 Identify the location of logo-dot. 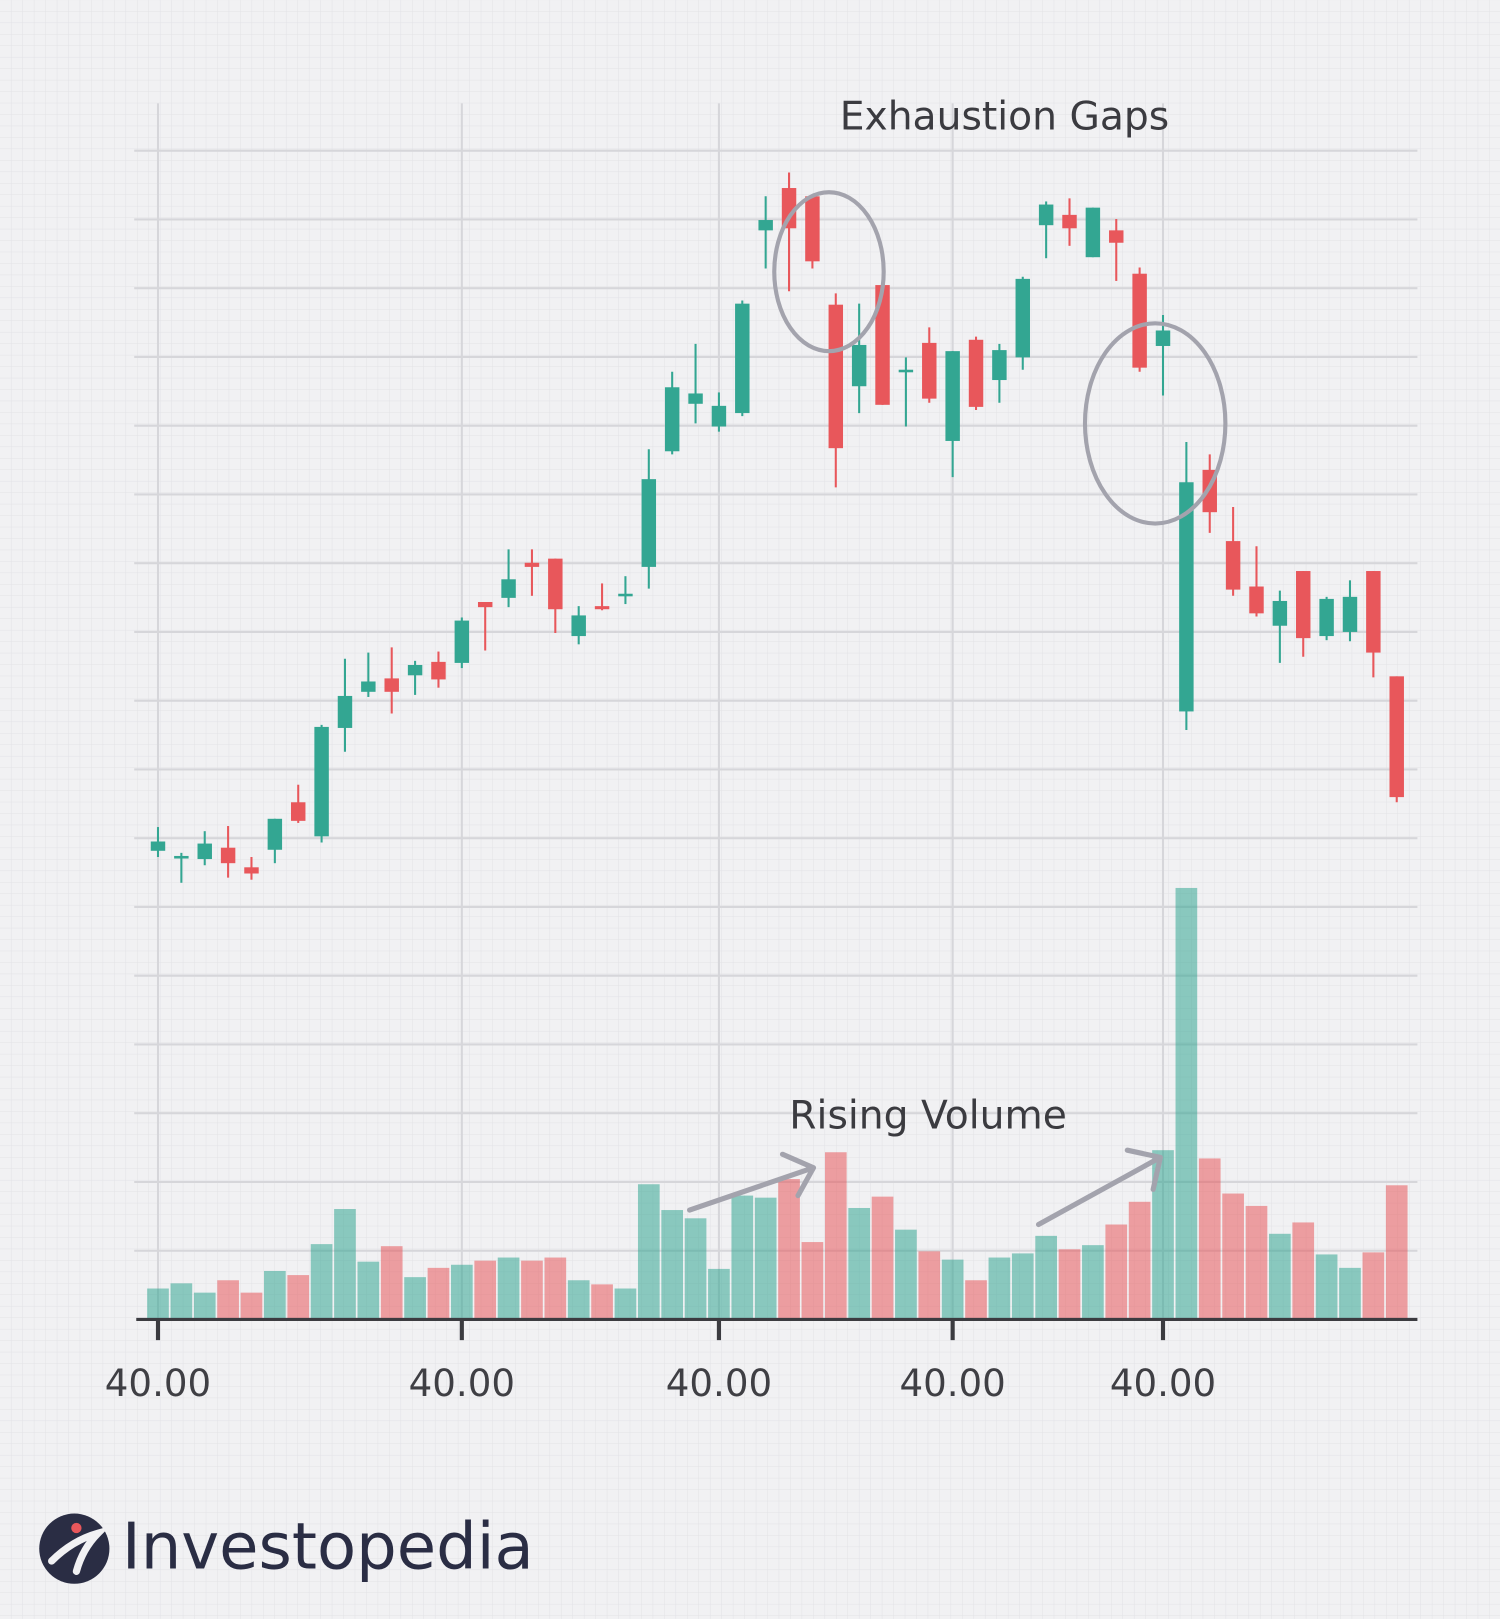
(76, 1528).